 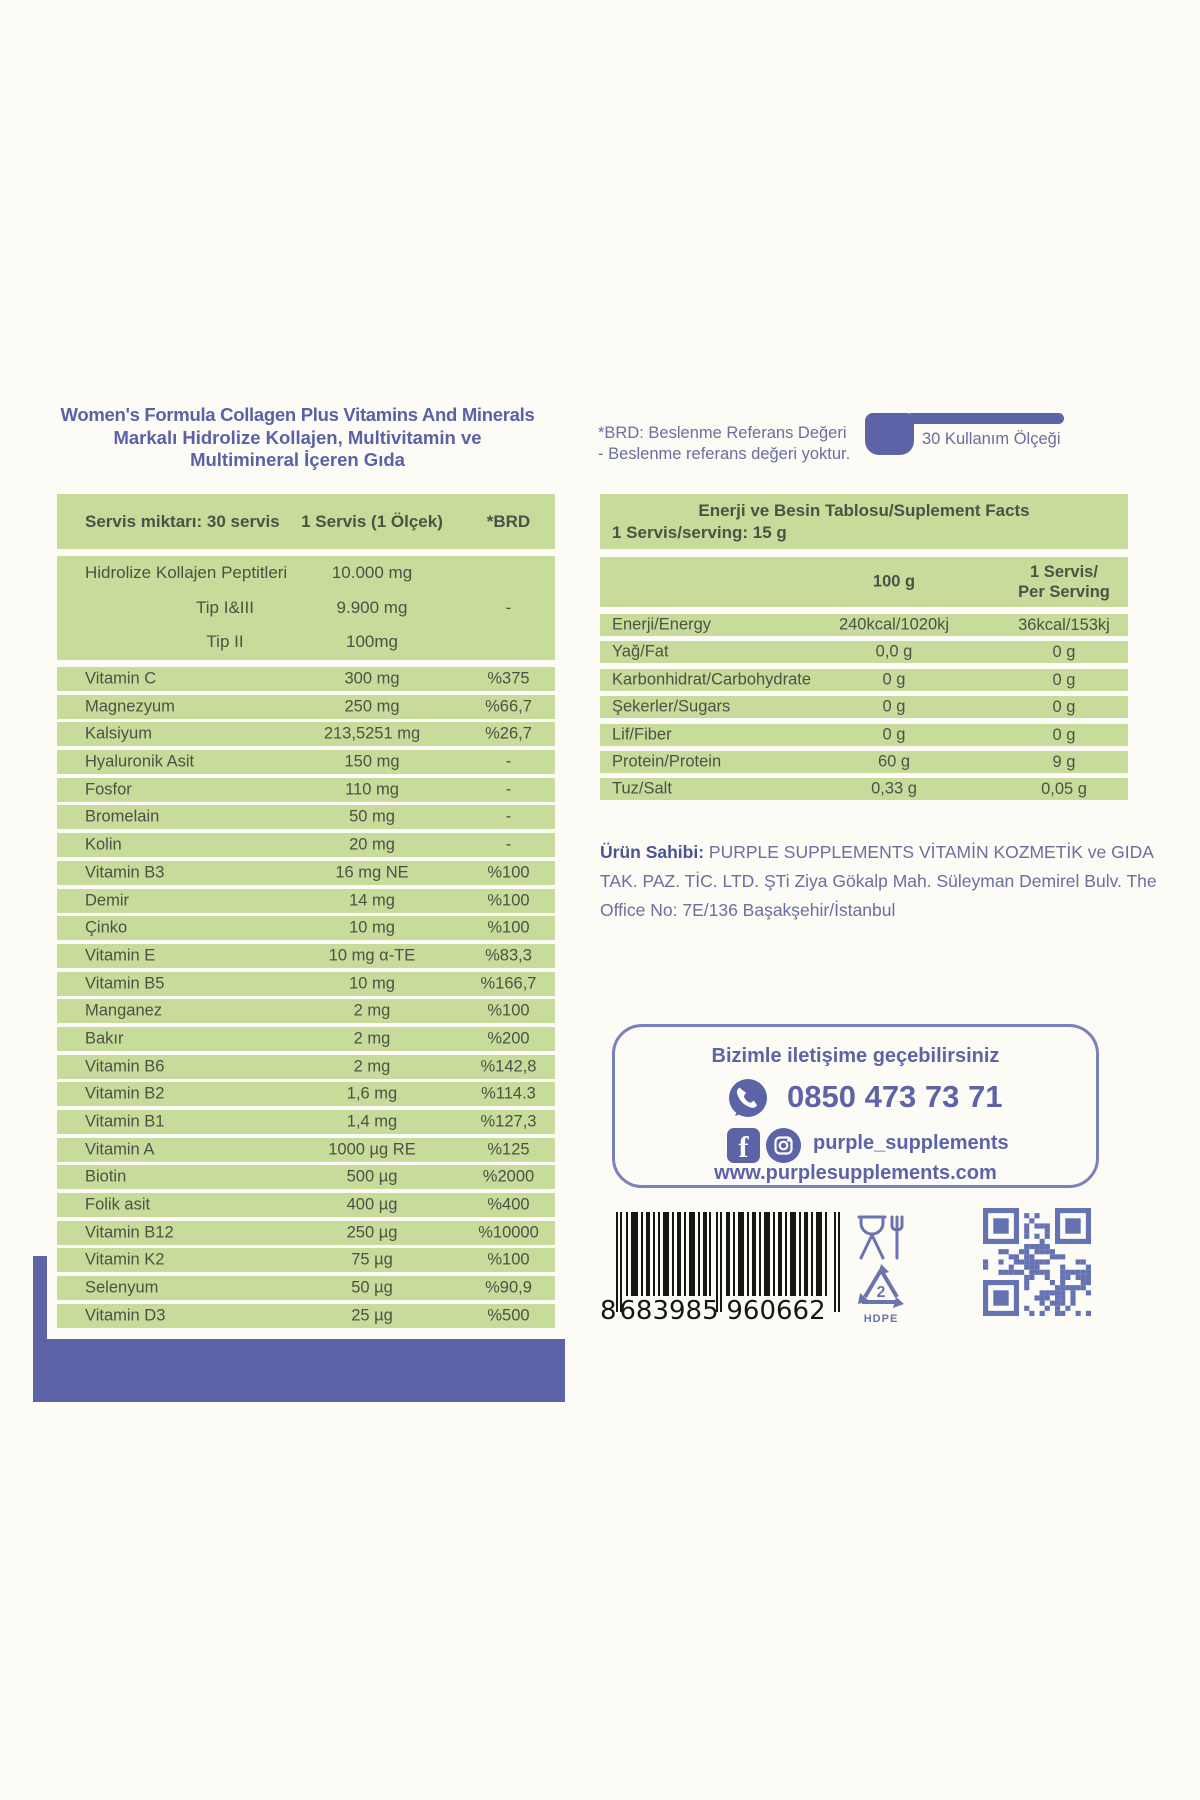 I want to click on supplement-row-name: Fosfor, so click(x=108, y=789).